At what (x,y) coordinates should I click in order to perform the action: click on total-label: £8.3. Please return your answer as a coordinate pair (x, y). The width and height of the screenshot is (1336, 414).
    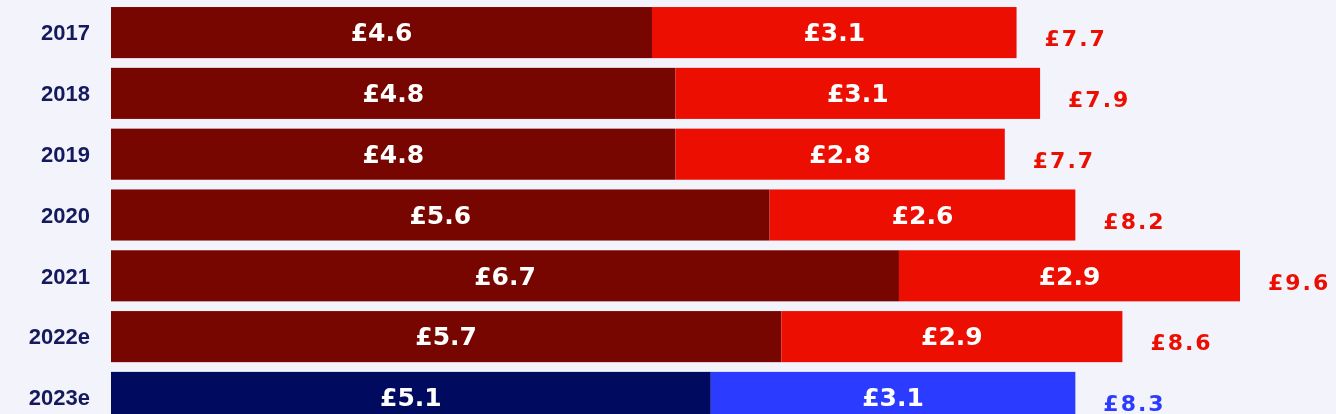
    Looking at the image, I should click on (1134, 402).